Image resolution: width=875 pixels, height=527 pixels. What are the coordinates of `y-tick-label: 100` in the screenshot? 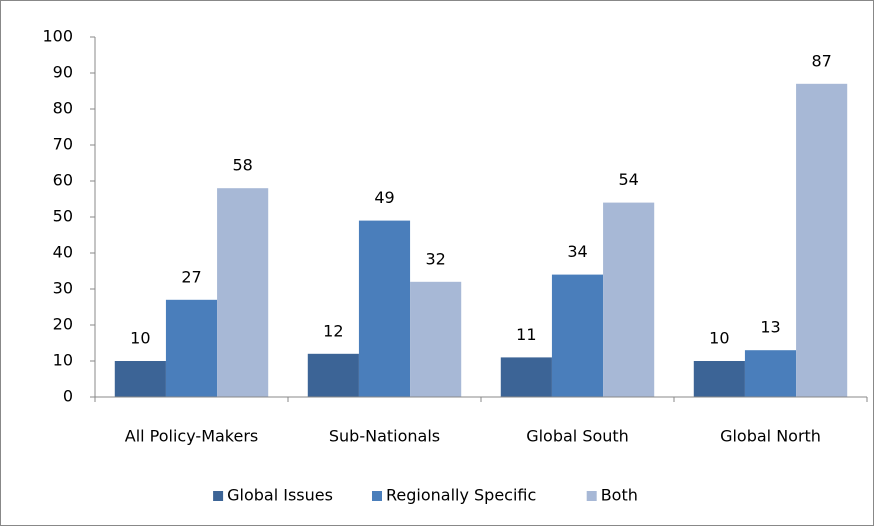 It's located at (57, 36).